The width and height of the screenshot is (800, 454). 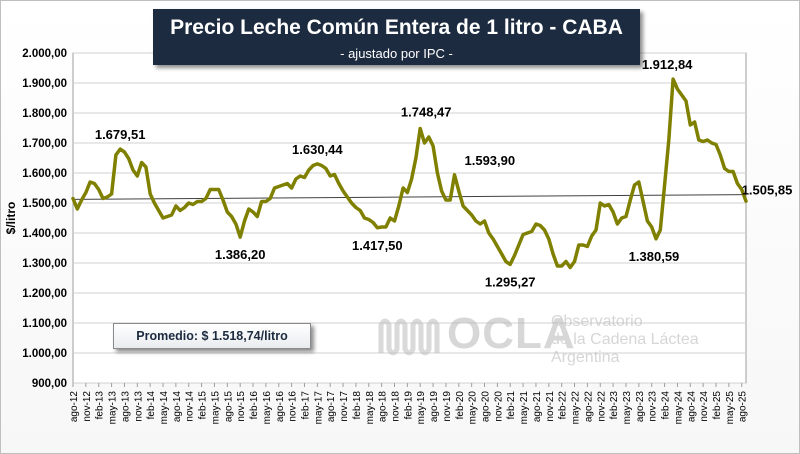 What do you see at coordinates (44, 234) in the screenshot?
I see `y-tick-label: 1.400,00` at bounding box center [44, 234].